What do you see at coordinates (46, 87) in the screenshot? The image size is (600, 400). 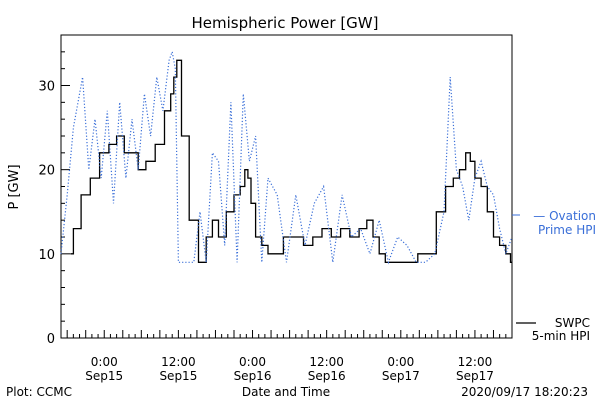 I see `y-tick-label: 30` at bounding box center [46, 87].